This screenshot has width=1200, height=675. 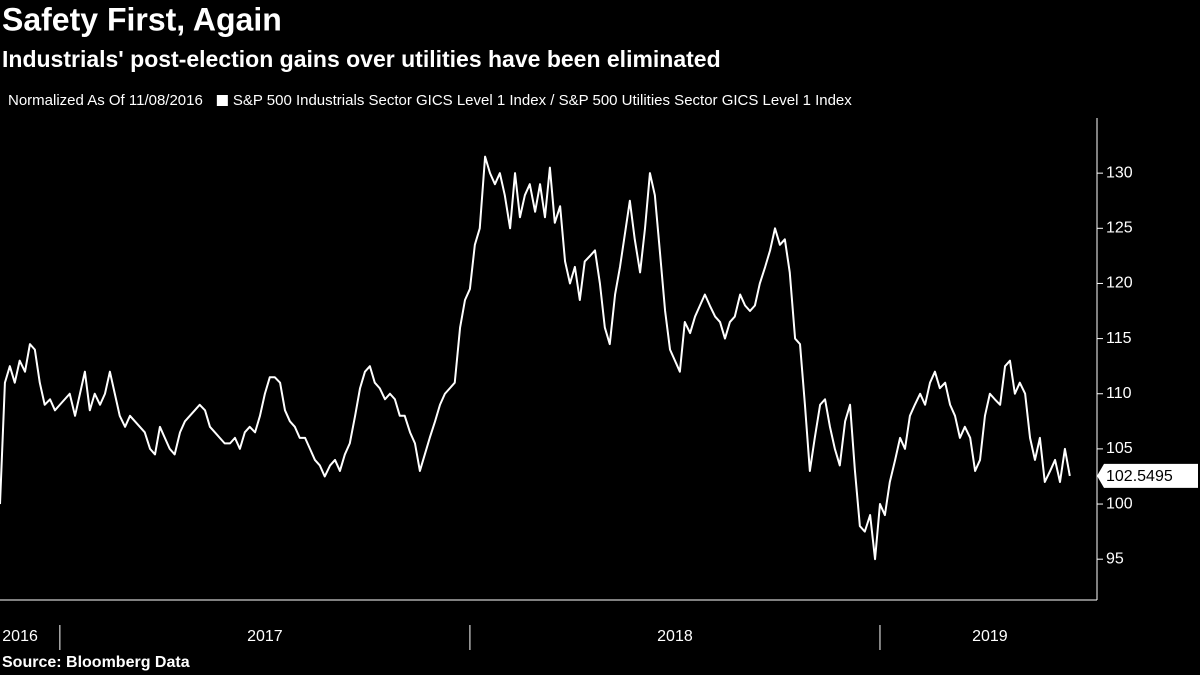 I want to click on x-tick-label: 2018, so click(x=675, y=636).